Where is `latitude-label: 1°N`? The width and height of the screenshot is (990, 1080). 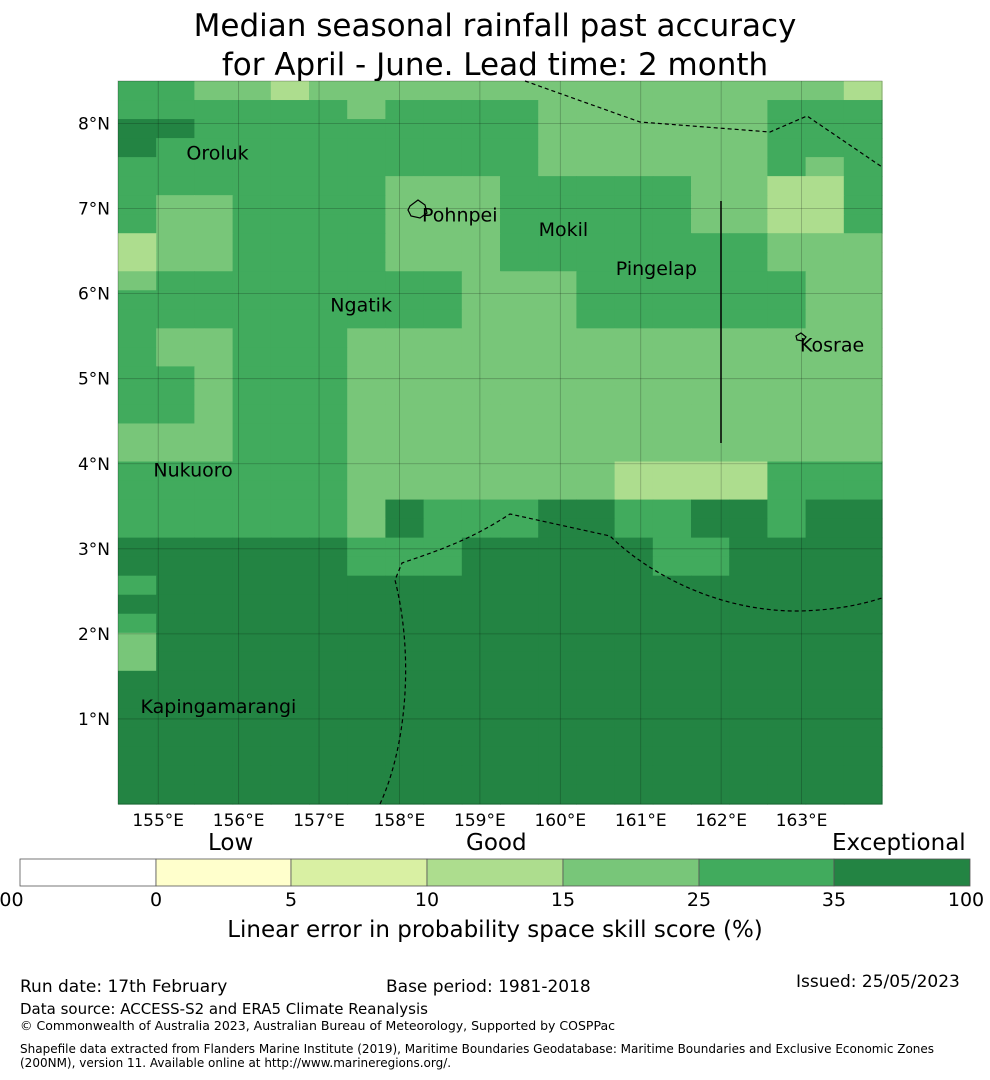
latitude-label: 1°N is located at coordinates (94, 720).